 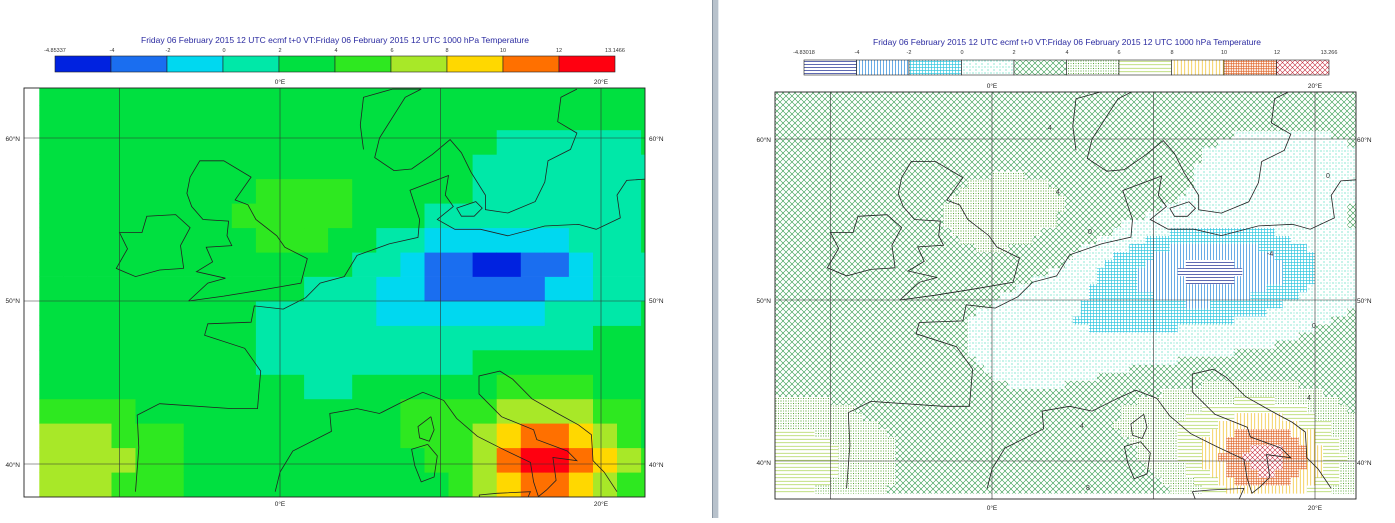 I want to click on lon-label-bottom: 0°E, so click(x=992, y=508).